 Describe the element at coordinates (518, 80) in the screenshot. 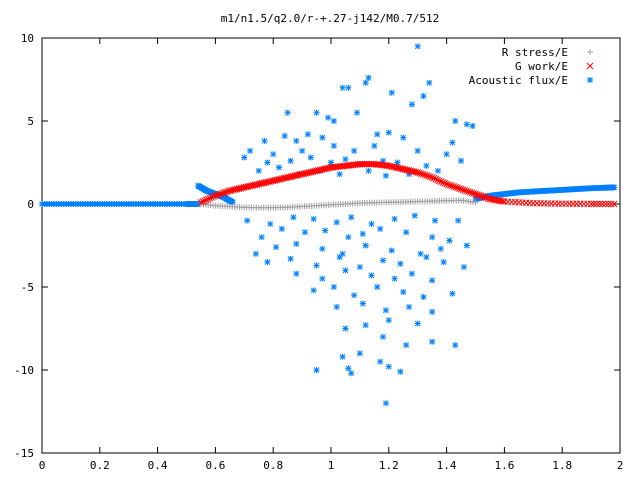

I see `legend-entry-label: Acoustic flux/E` at that location.